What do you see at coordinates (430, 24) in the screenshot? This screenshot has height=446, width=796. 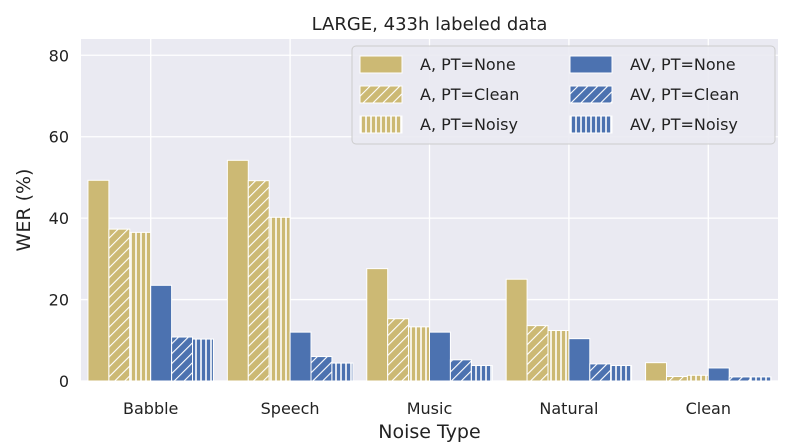 I see `chart-title: LARGE, 433h labeled data` at bounding box center [430, 24].